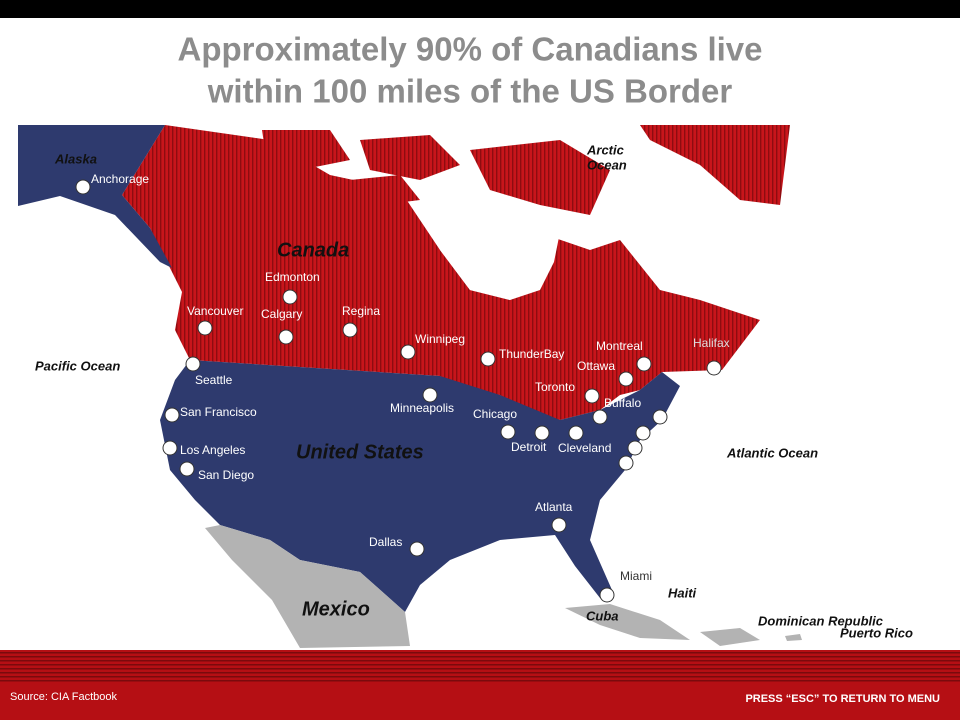 The width and height of the screenshot is (960, 720). What do you see at coordinates (215, 311) in the screenshot?
I see `city-label: Vancouver` at bounding box center [215, 311].